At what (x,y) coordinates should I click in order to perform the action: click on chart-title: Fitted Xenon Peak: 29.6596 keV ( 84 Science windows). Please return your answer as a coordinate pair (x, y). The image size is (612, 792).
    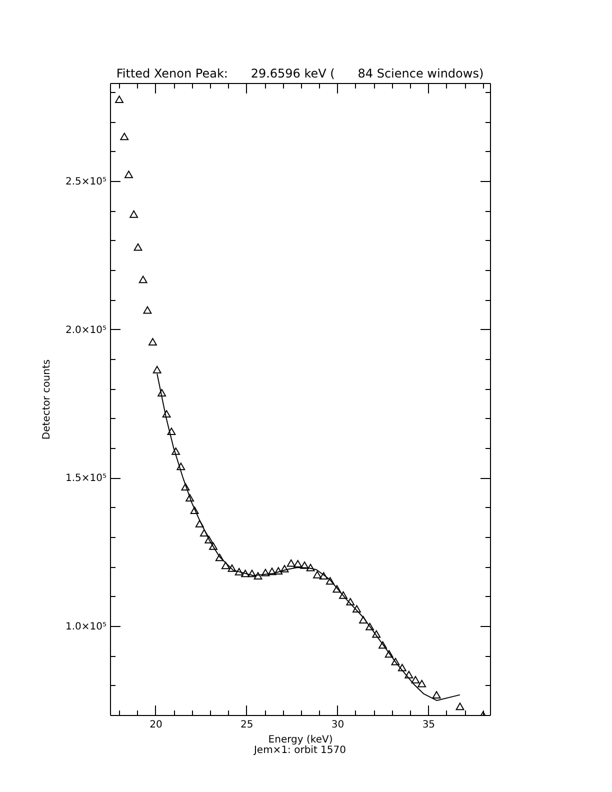
    Looking at the image, I should click on (300, 73).